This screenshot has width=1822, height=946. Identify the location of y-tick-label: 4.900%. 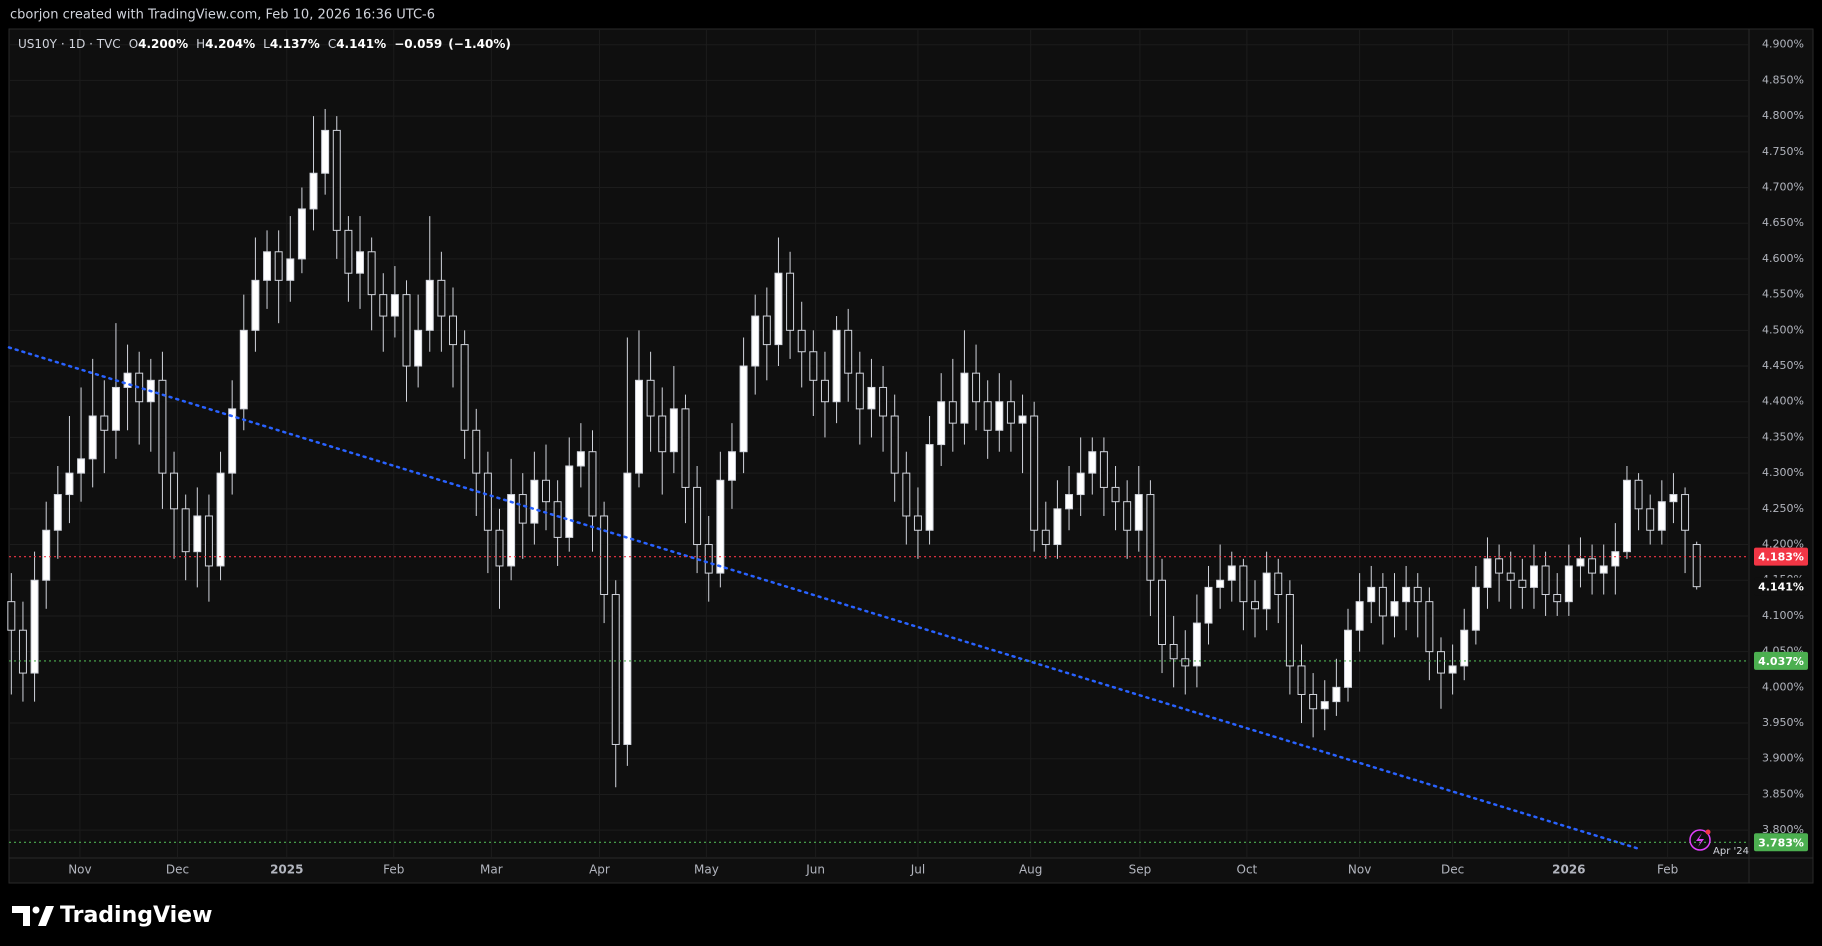
(1783, 44).